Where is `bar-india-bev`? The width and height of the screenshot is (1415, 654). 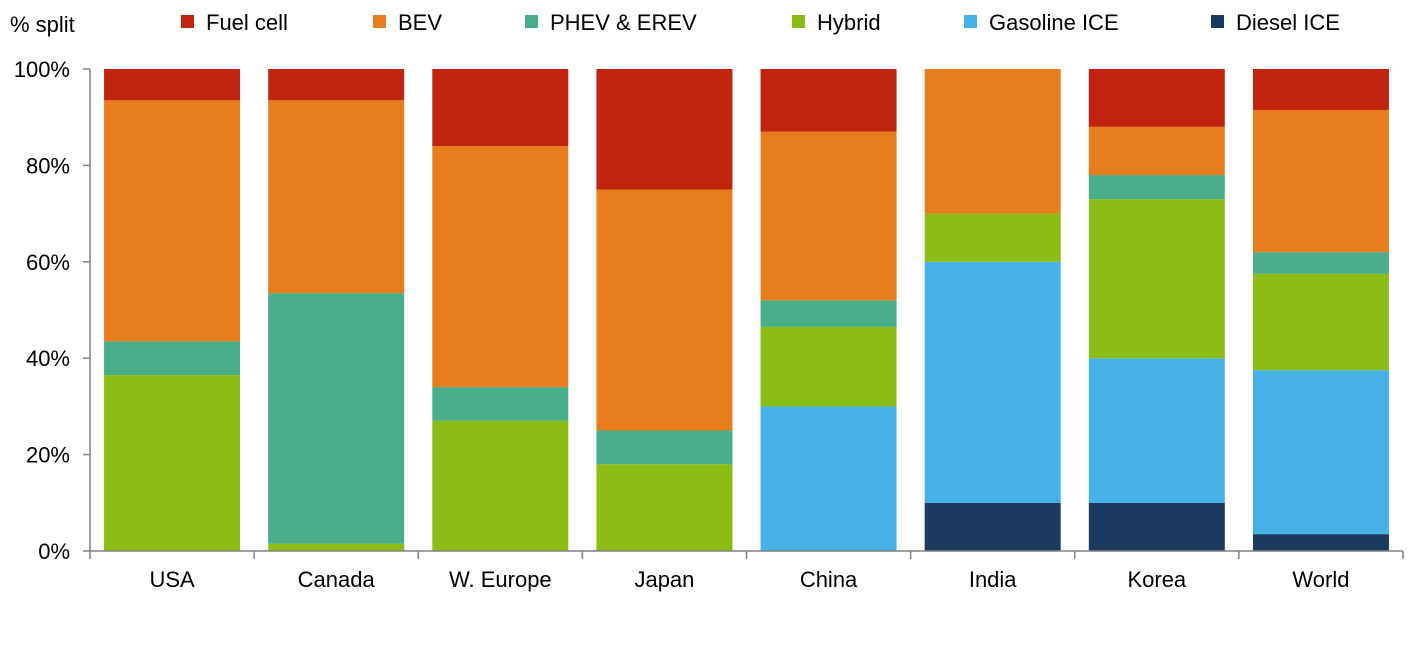 bar-india-bev is located at coordinates (992, 141).